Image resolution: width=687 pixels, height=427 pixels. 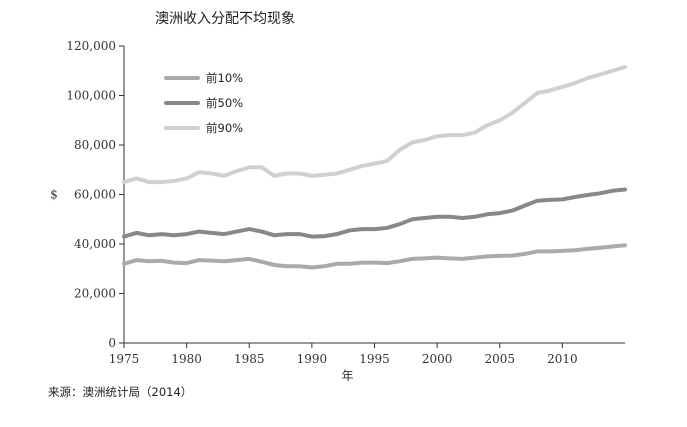 I want to click on source-note: 来源：澳洲统计局（2014）, so click(x=120, y=392).